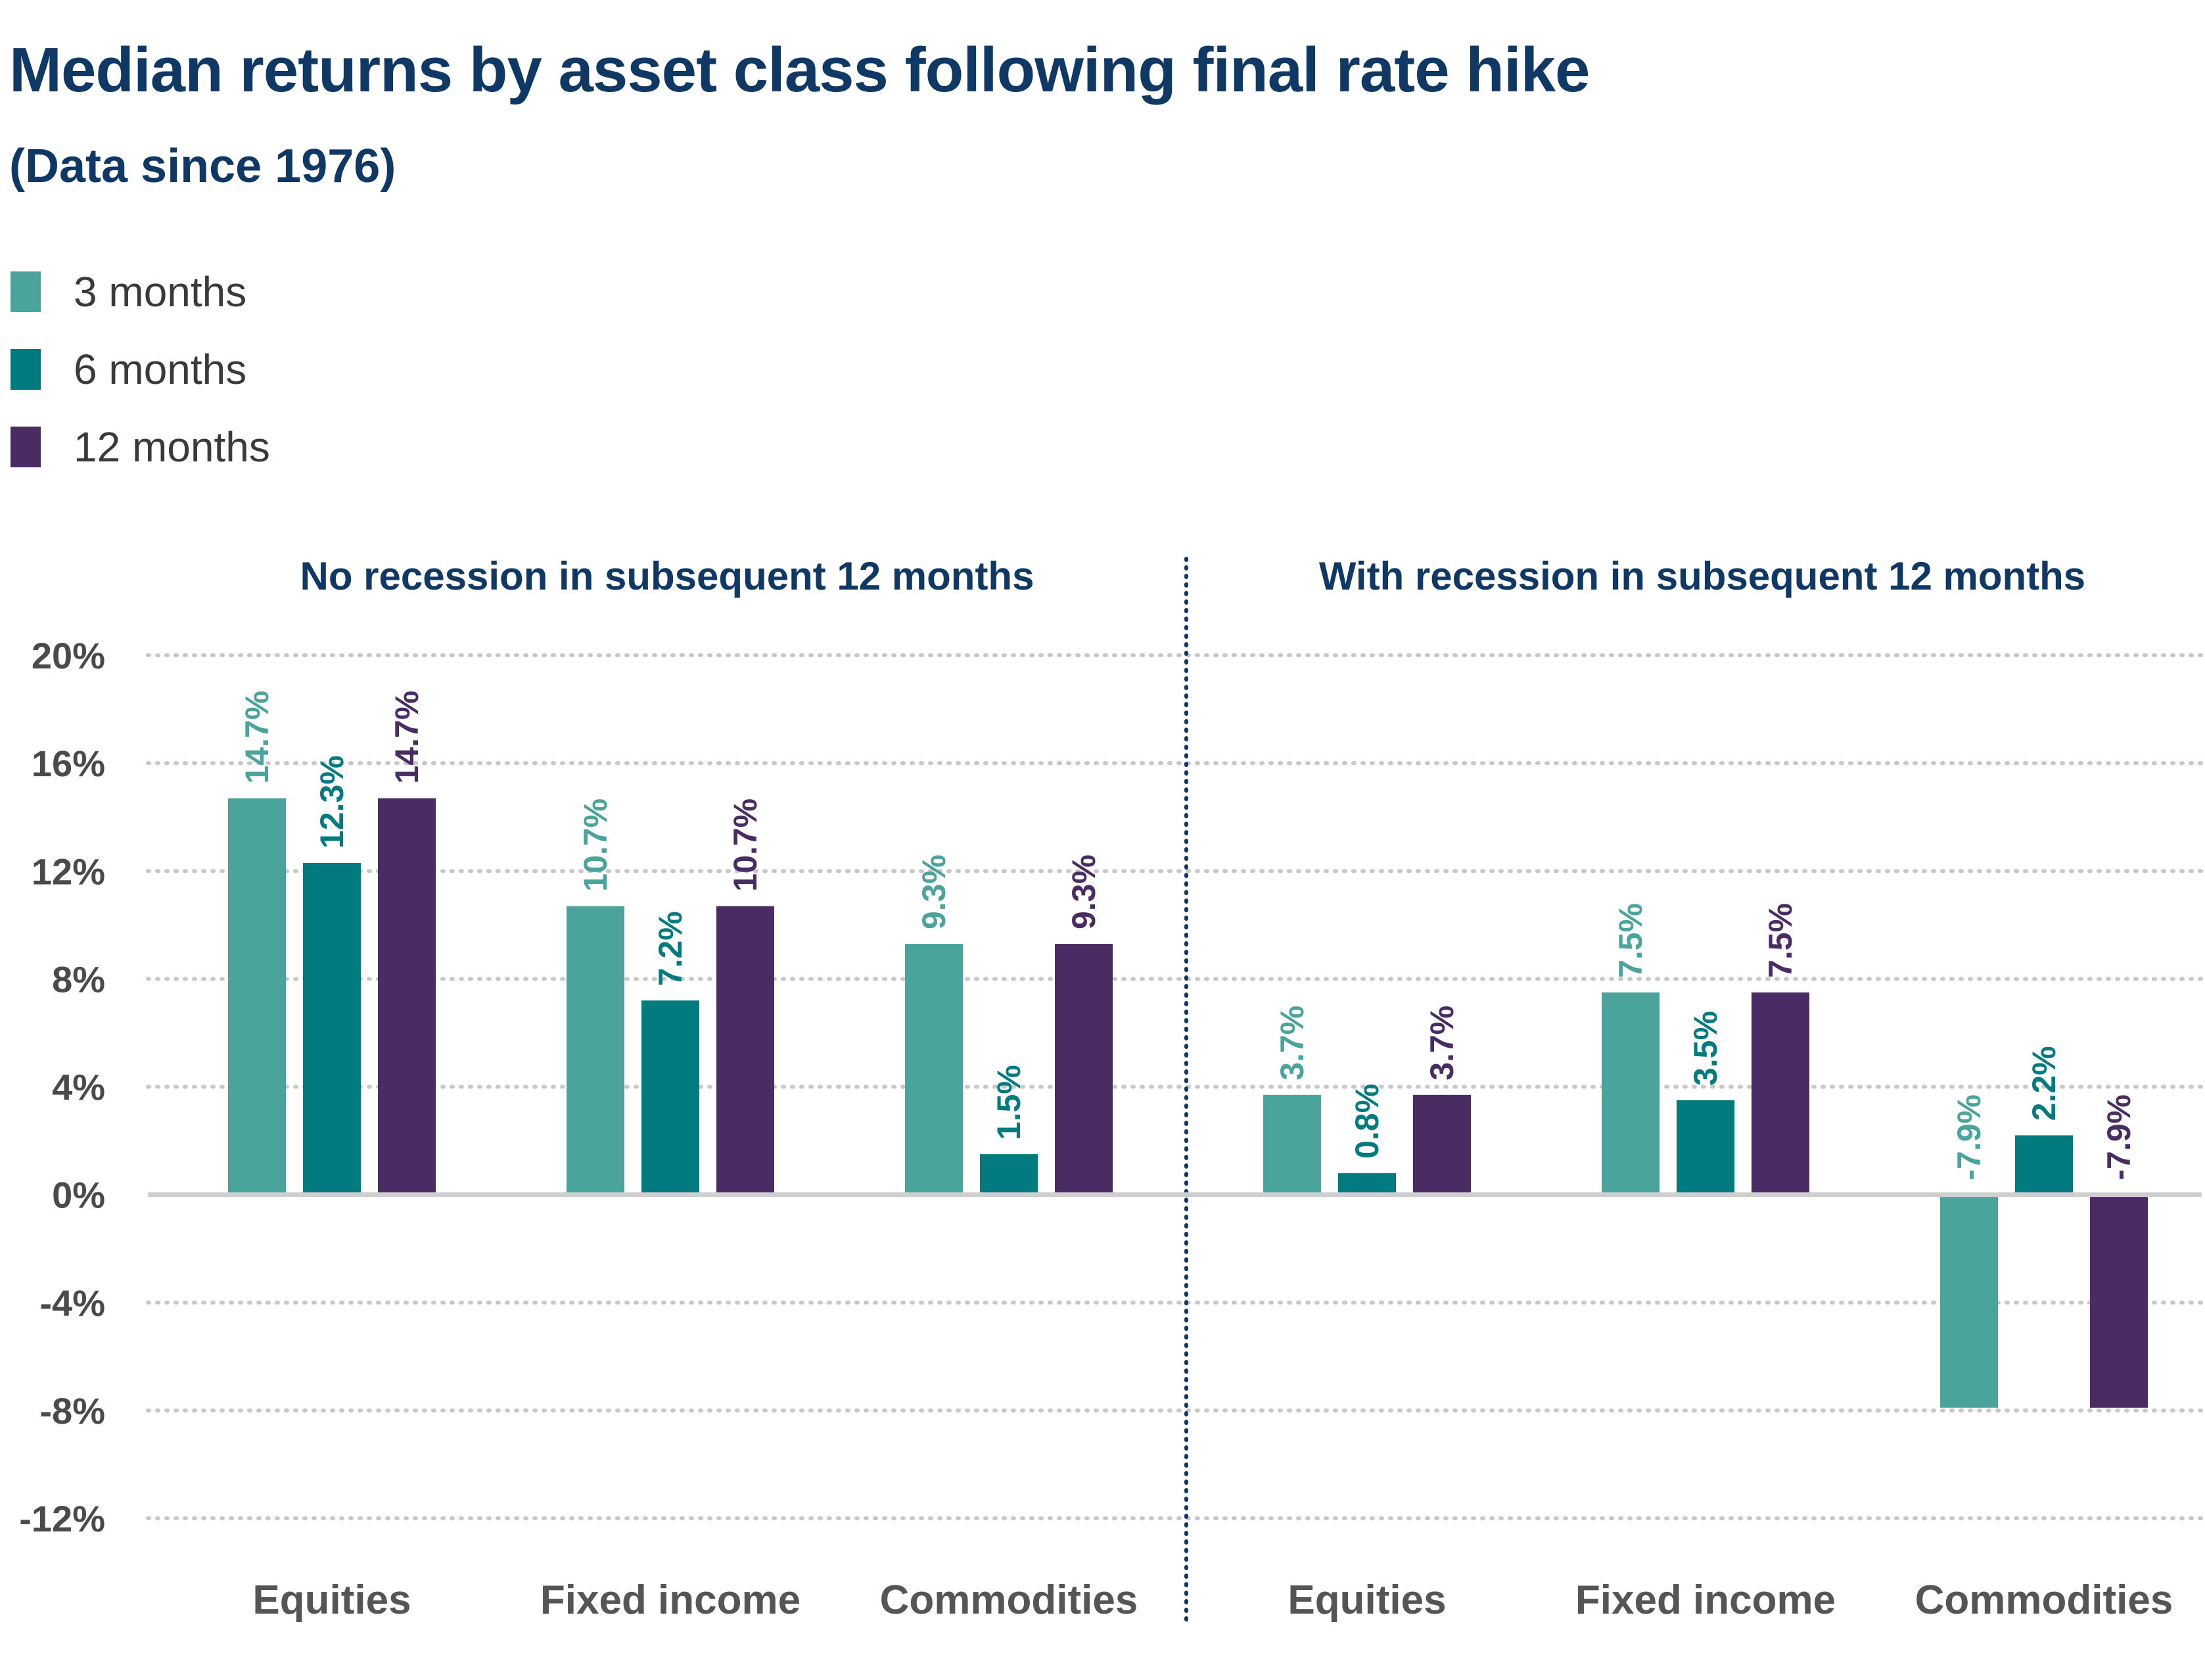 Image resolution: width=2205 pixels, height=1680 pixels. I want to click on value-label-equities-12-months-panel-1: 14.7%, so click(406, 737).